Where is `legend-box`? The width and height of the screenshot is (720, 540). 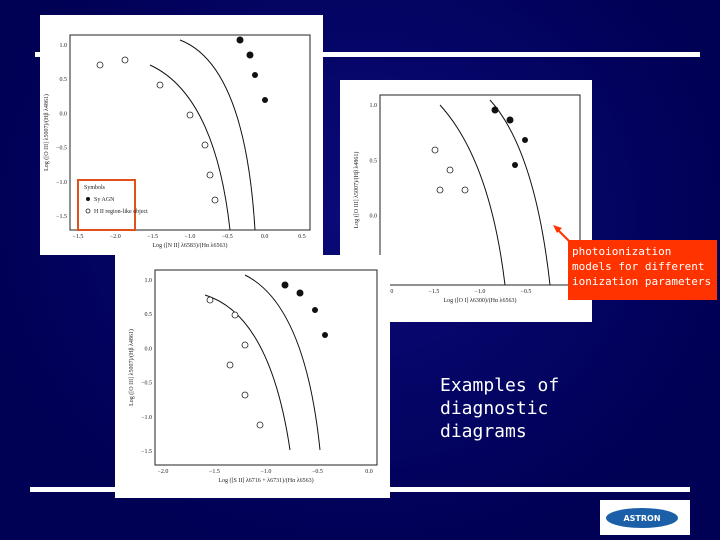 legend-box is located at coordinates (106, 205).